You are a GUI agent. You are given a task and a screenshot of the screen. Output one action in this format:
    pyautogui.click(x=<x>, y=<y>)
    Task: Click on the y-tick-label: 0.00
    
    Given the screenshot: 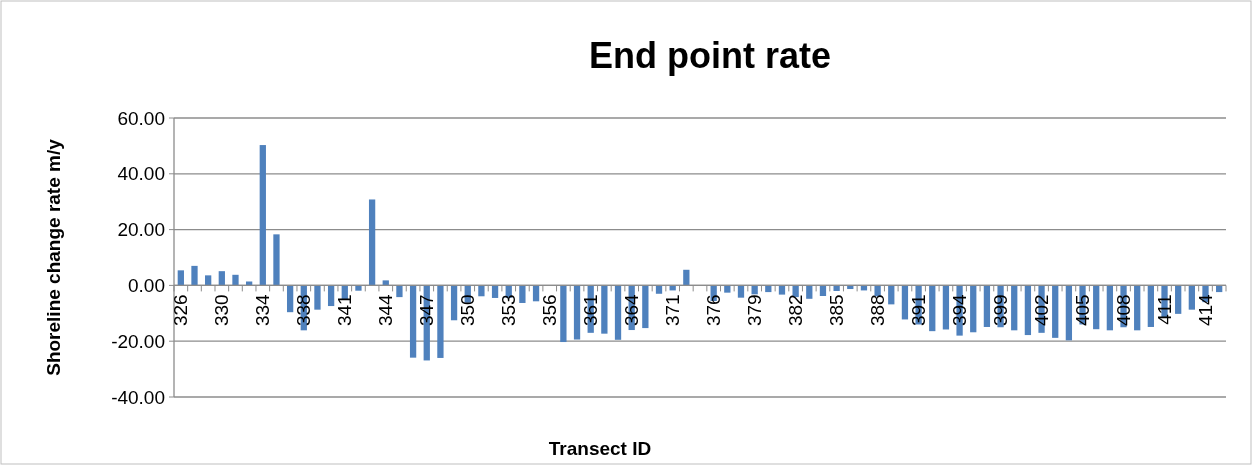 What is the action you would take?
    pyautogui.click(x=146, y=286)
    